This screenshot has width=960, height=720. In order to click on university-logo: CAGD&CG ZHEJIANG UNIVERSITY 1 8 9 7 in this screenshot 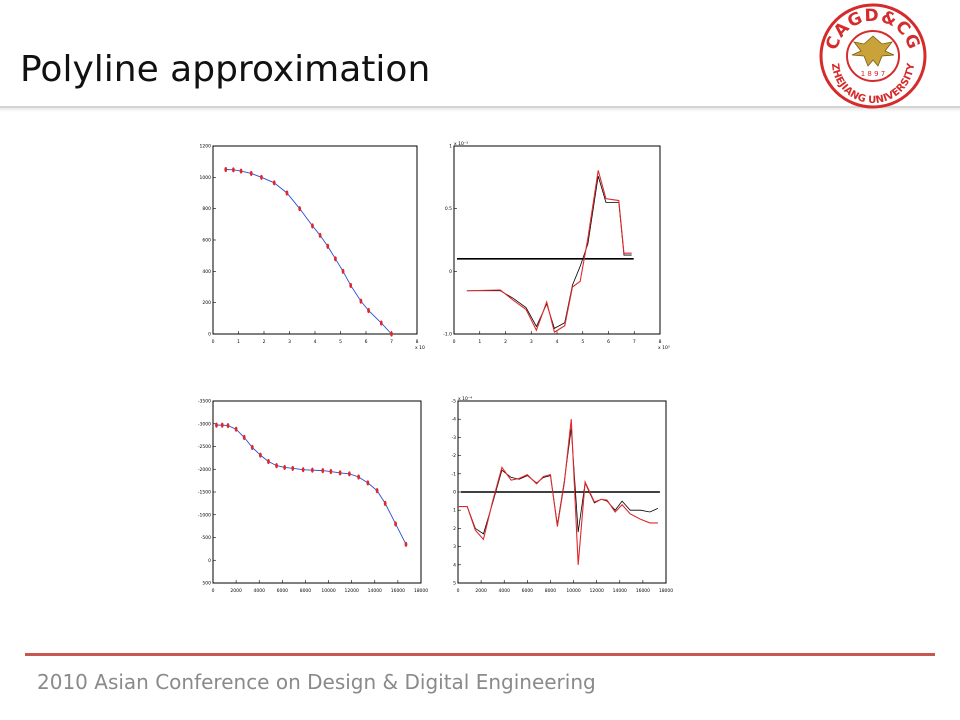, I will do `click(873, 56)`.